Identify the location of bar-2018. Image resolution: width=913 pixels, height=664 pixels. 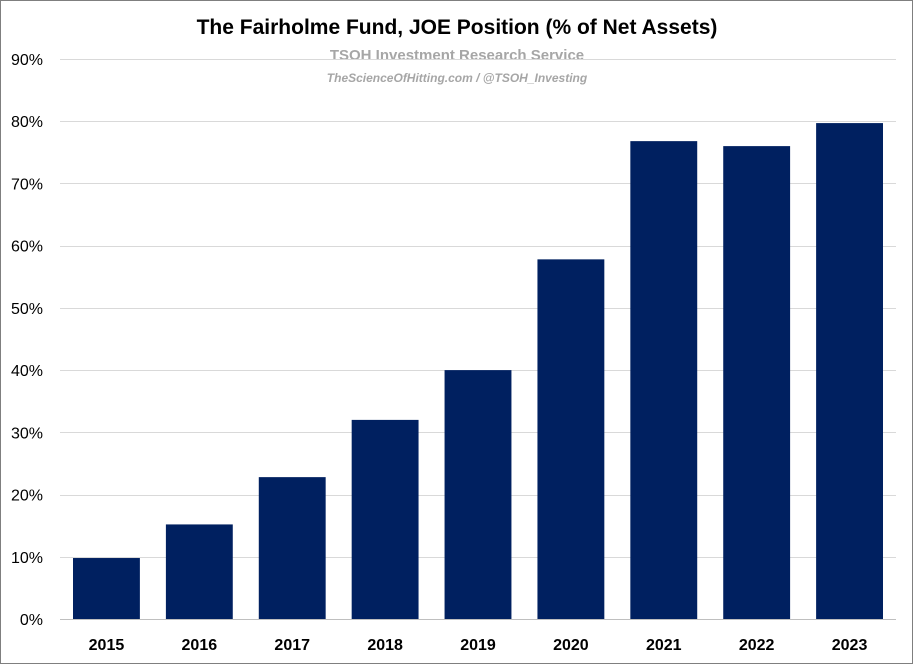
(385, 519).